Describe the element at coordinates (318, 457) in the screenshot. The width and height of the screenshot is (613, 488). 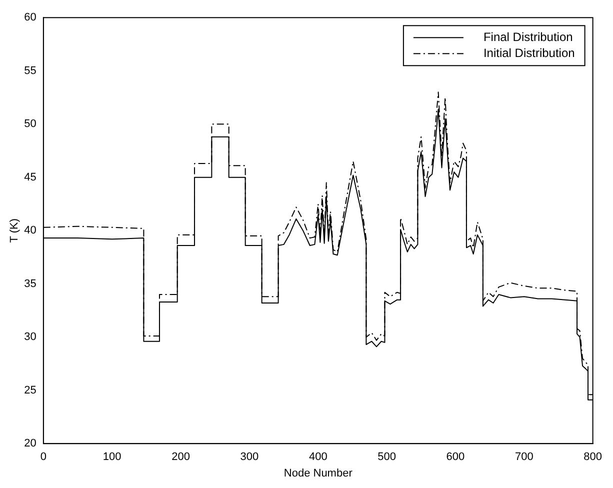
I see `x-tick-label: 400` at that location.